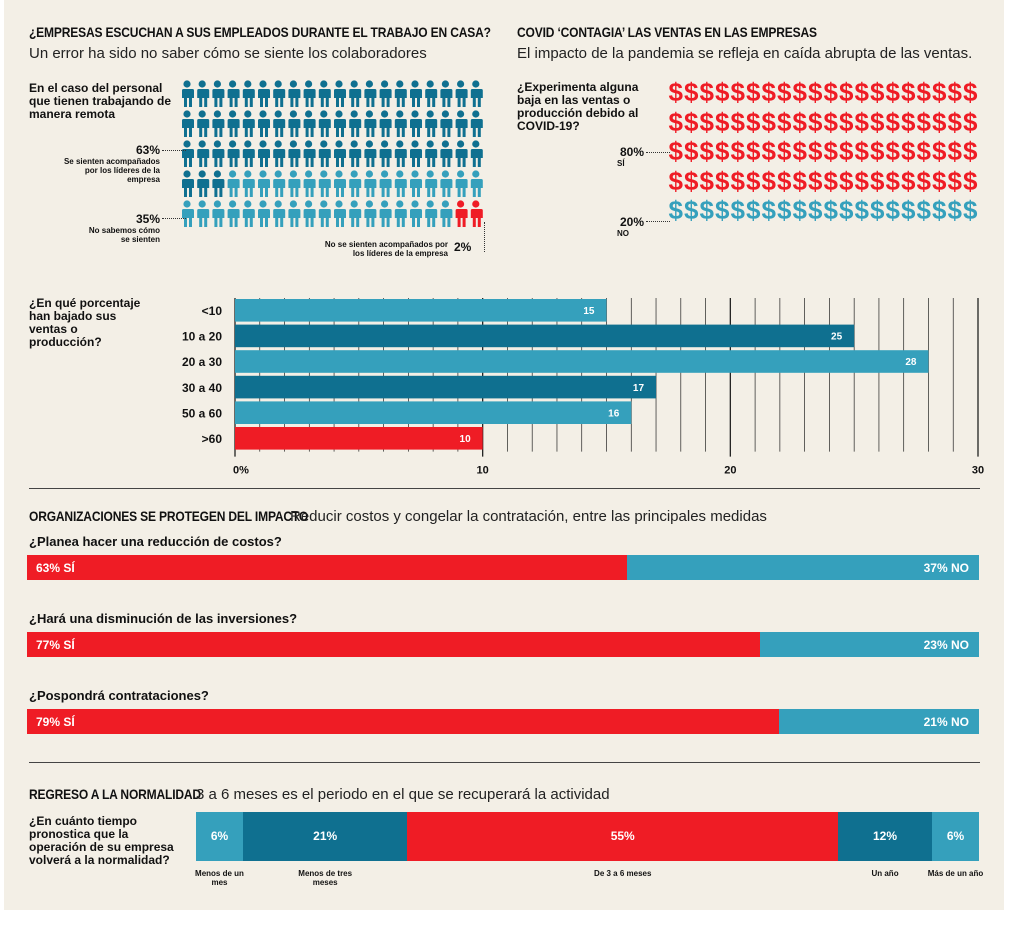 This screenshot has width=1024, height=927. What do you see at coordinates (325, 836) in the screenshot?
I see `segment-label: 21%` at bounding box center [325, 836].